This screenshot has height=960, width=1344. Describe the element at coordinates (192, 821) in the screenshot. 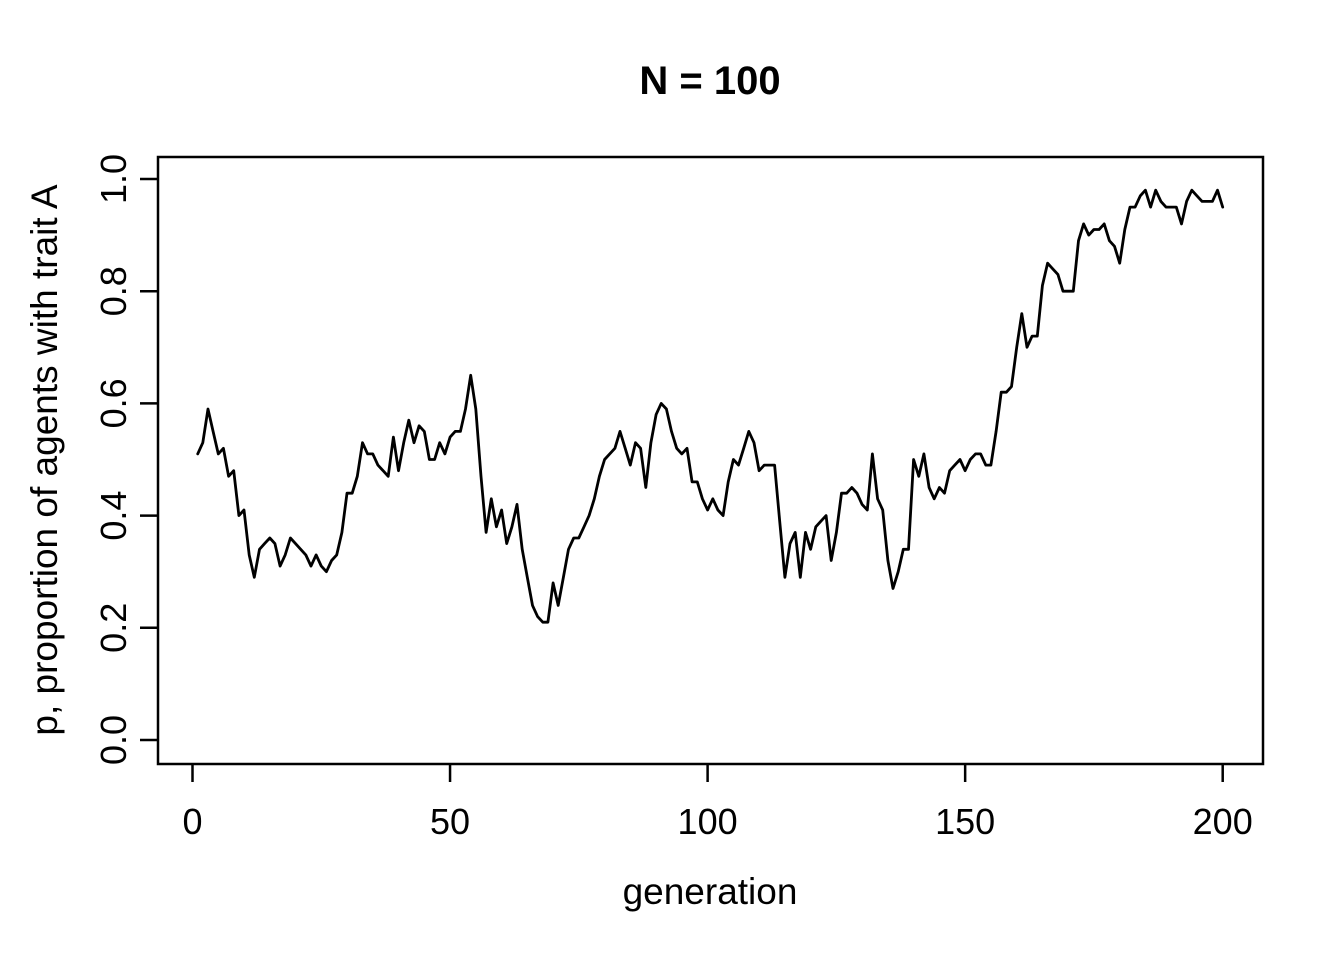

I see `x-tick-label: 0` at that location.